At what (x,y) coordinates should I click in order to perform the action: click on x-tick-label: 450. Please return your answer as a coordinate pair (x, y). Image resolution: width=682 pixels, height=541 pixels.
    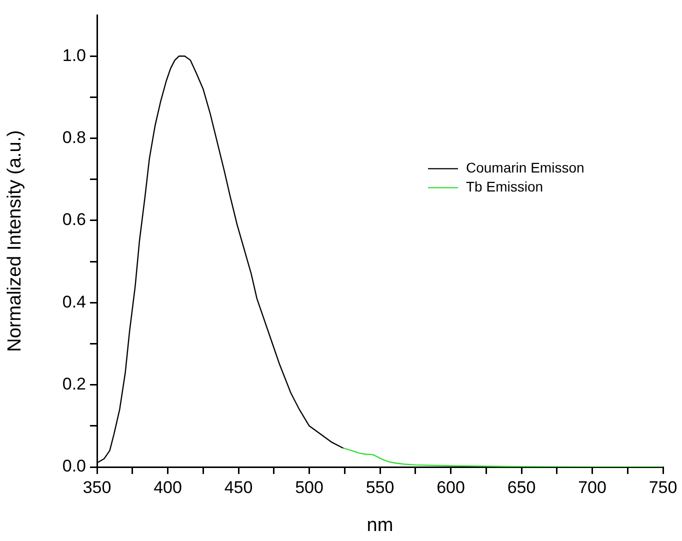
    Looking at the image, I should click on (238, 487).